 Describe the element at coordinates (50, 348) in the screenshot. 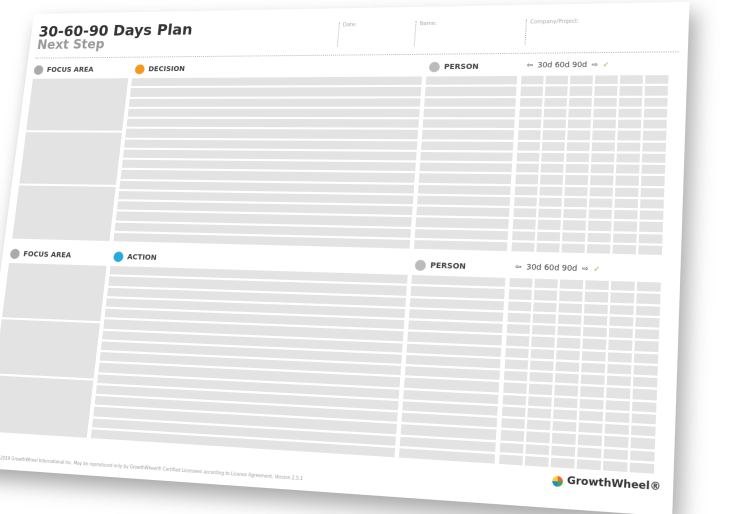

I see `focus-area-box` at that location.